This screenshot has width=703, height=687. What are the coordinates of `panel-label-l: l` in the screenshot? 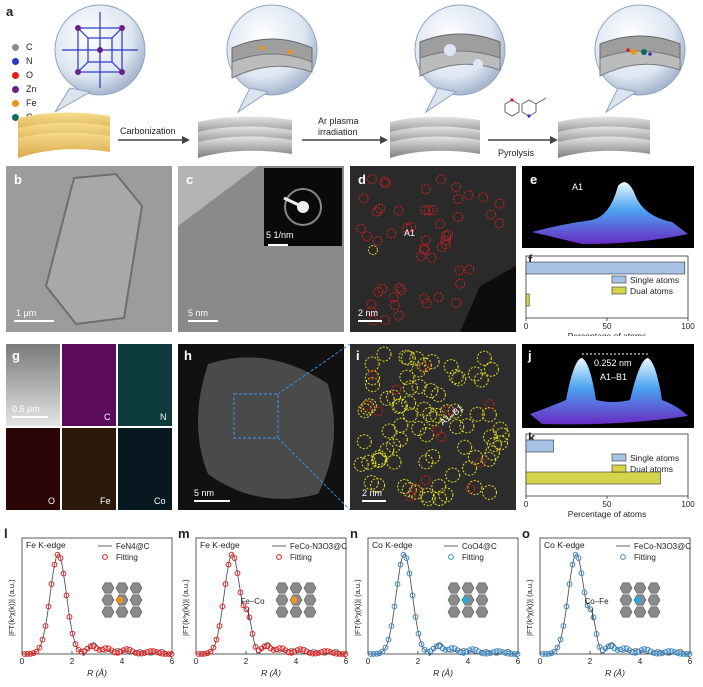 It's located at (6, 533).